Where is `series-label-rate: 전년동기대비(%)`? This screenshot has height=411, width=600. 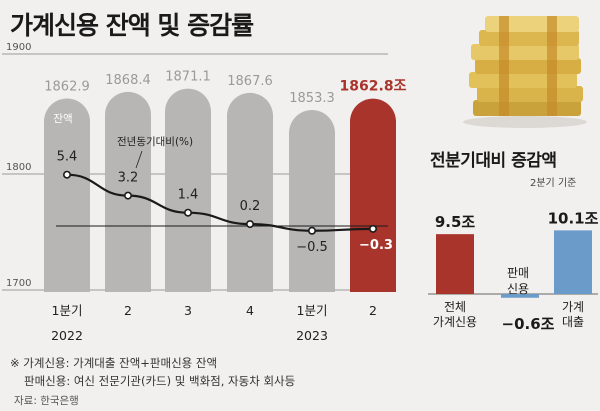 series-label-rate: 전년동기대비(%) is located at coordinates (155, 142).